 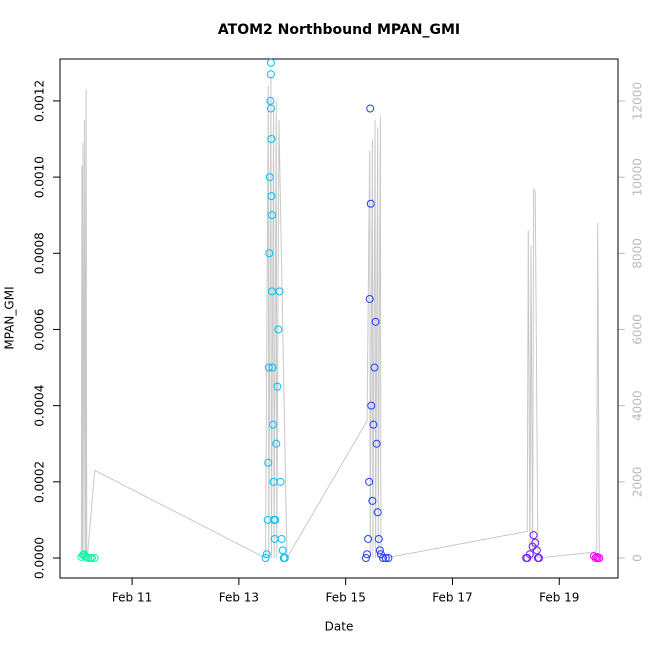 What do you see at coordinates (339, 30) in the screenshot?
I see `chart-title: ATOM2 Northbound MPAN_GMI` at bounding box center [339, 30].